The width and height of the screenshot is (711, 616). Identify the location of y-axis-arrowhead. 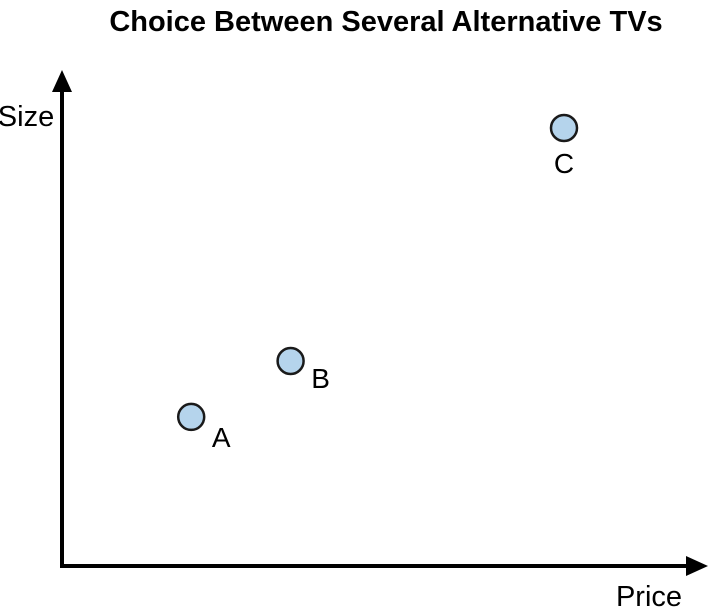
(62, 81).